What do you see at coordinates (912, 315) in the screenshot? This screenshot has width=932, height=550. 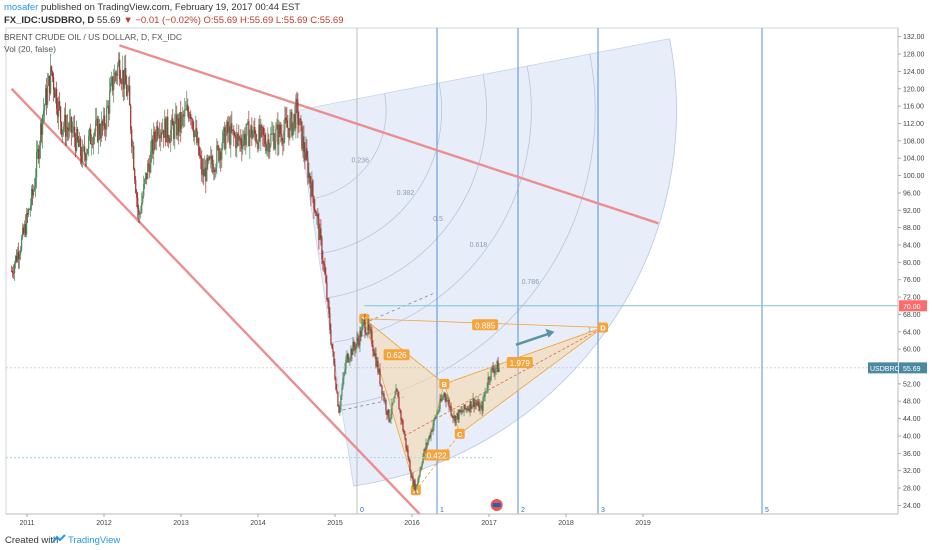 I see `price-axis-label: 68.00` at bounding box center [912, 315].